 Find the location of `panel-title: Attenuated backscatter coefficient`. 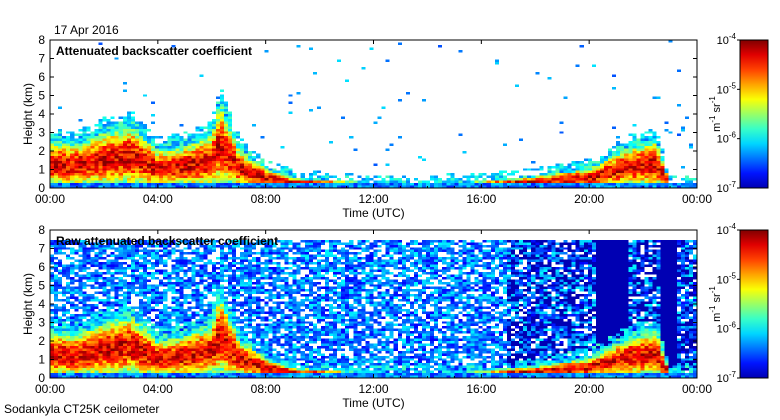

panel-title: Attenuated backscatter coefficient is located at coordinates (154, 51).